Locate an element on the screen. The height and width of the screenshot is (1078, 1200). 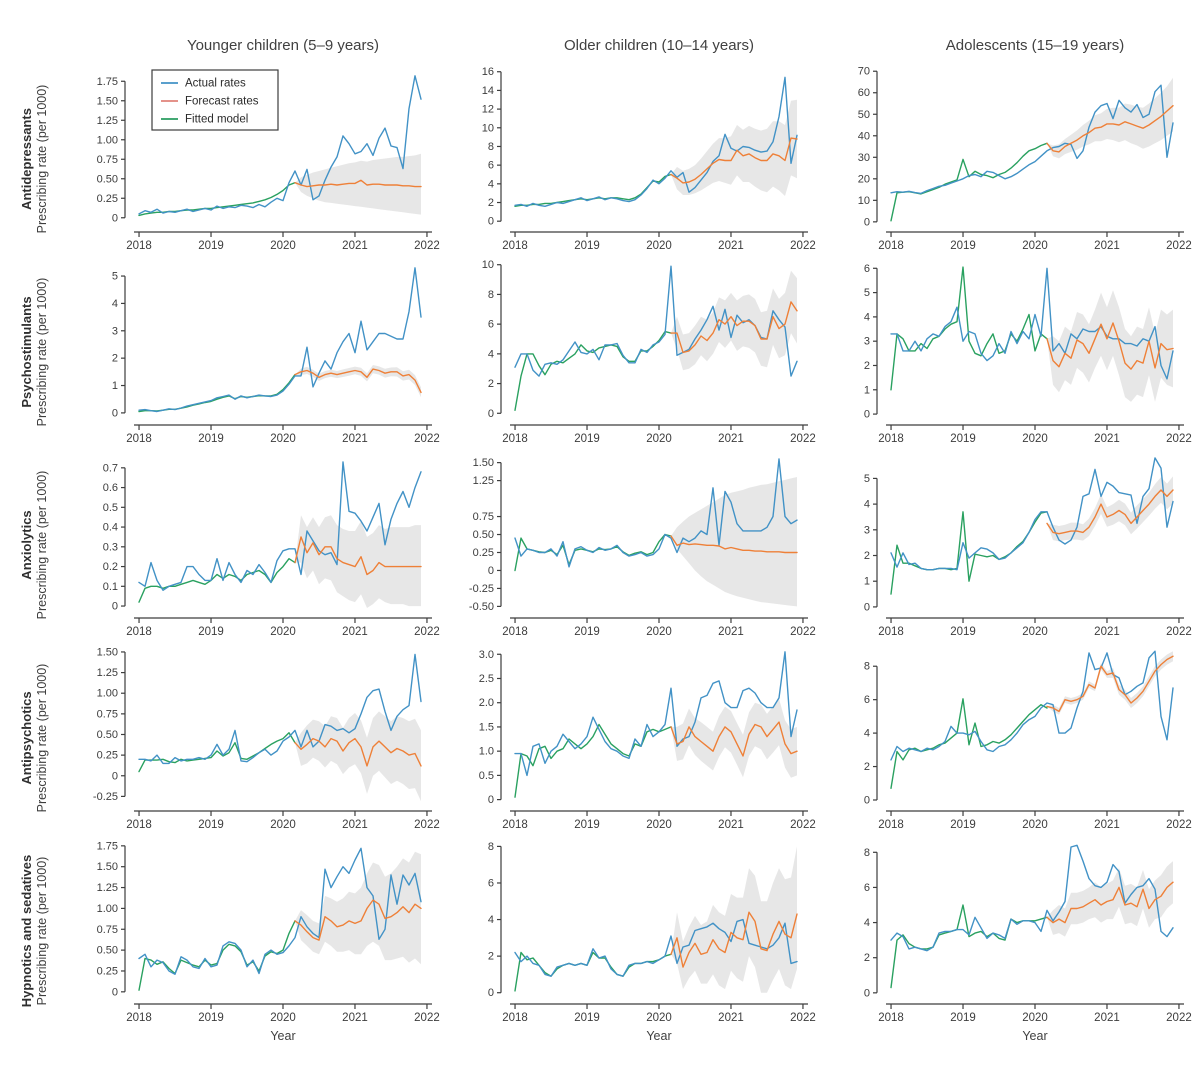
y-tick-label: 2.5 is located at coordinates (486, 679).